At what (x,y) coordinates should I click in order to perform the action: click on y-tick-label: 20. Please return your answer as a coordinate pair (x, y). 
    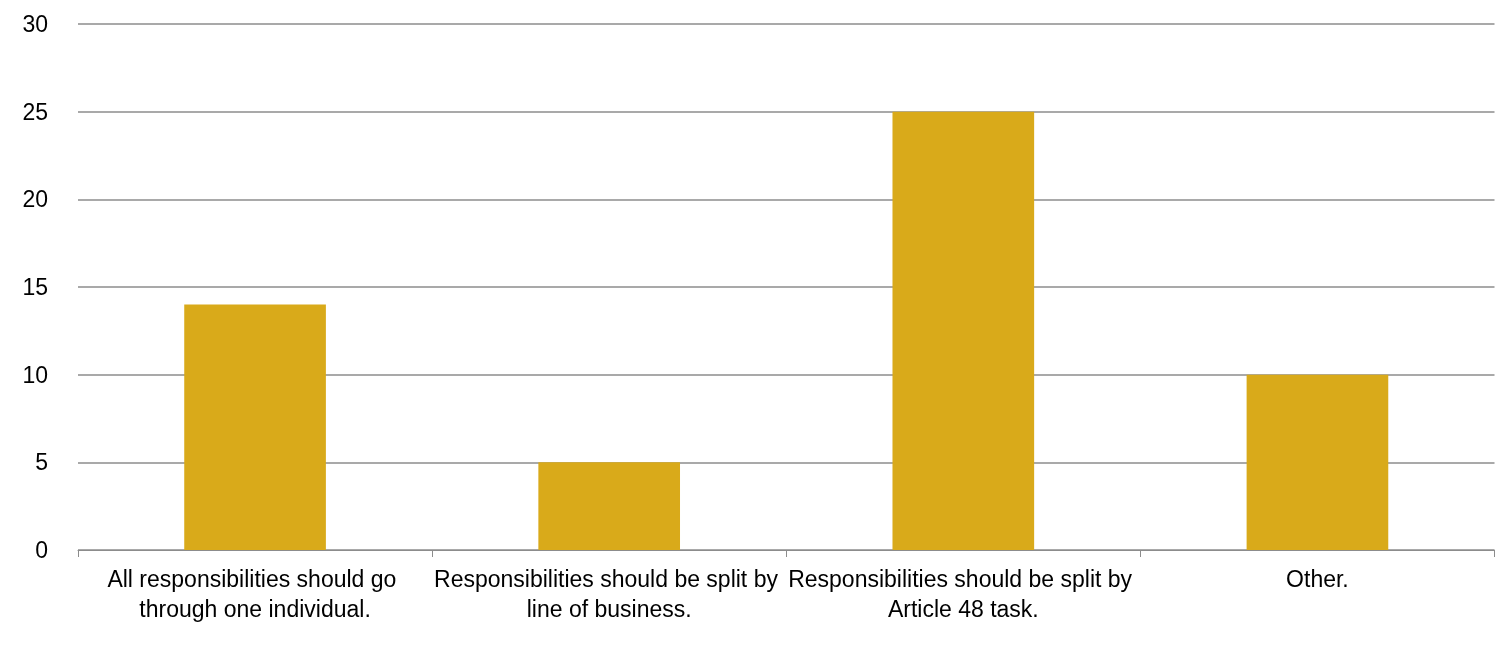
    Looking at the image, I should click on (35, 199).